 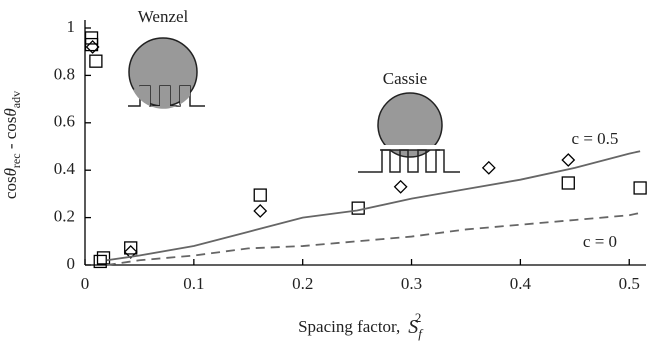 I want to click on y-tick-label: 0.6, so click(x=64, y=121).